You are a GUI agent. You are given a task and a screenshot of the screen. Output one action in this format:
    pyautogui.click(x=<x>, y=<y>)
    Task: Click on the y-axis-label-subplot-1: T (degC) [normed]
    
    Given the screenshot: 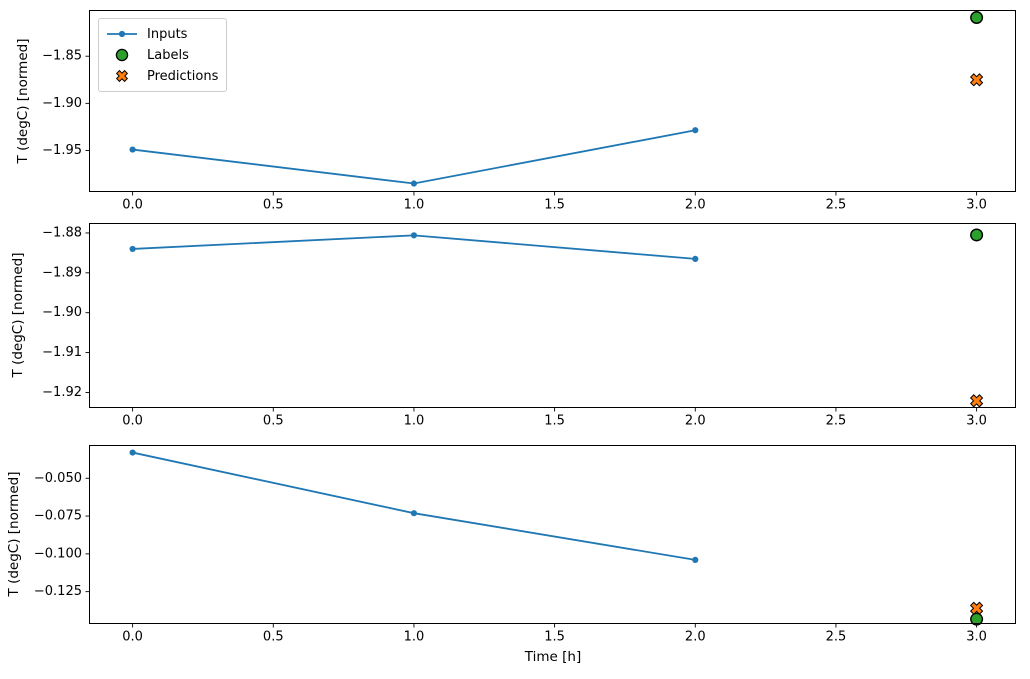 What is the action you would take?
    pyautogui.click(x=23, y=101)
    